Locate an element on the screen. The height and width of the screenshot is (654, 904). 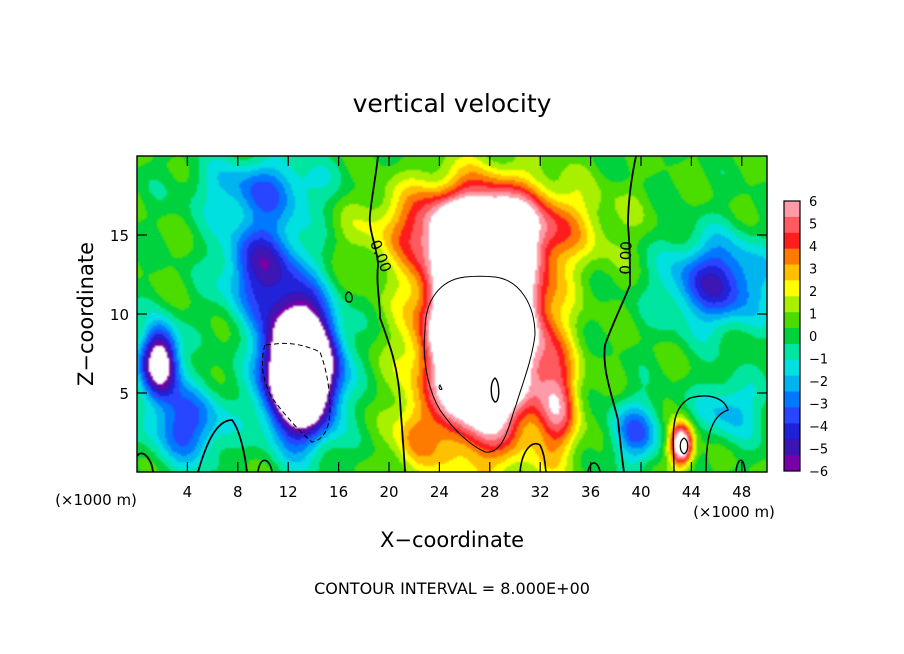
x-tick-label: 48 is located at coordinates (741, 492).